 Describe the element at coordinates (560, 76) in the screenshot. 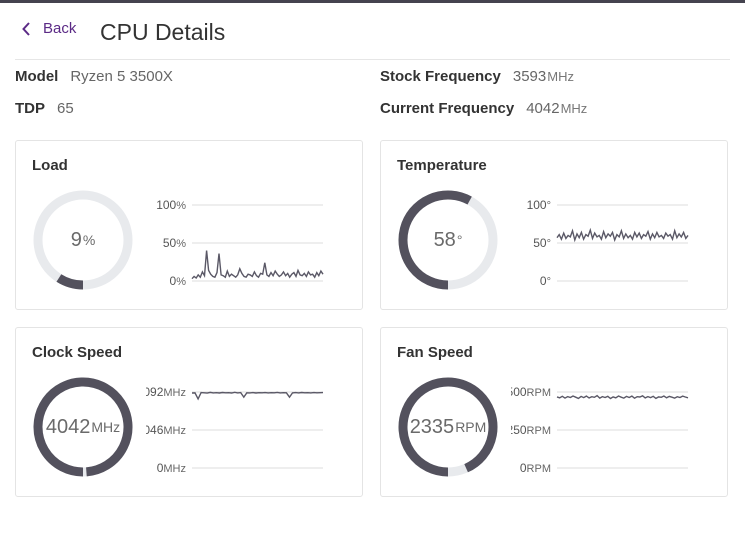

I see `stock-frequency-unit: MHz` at that location.